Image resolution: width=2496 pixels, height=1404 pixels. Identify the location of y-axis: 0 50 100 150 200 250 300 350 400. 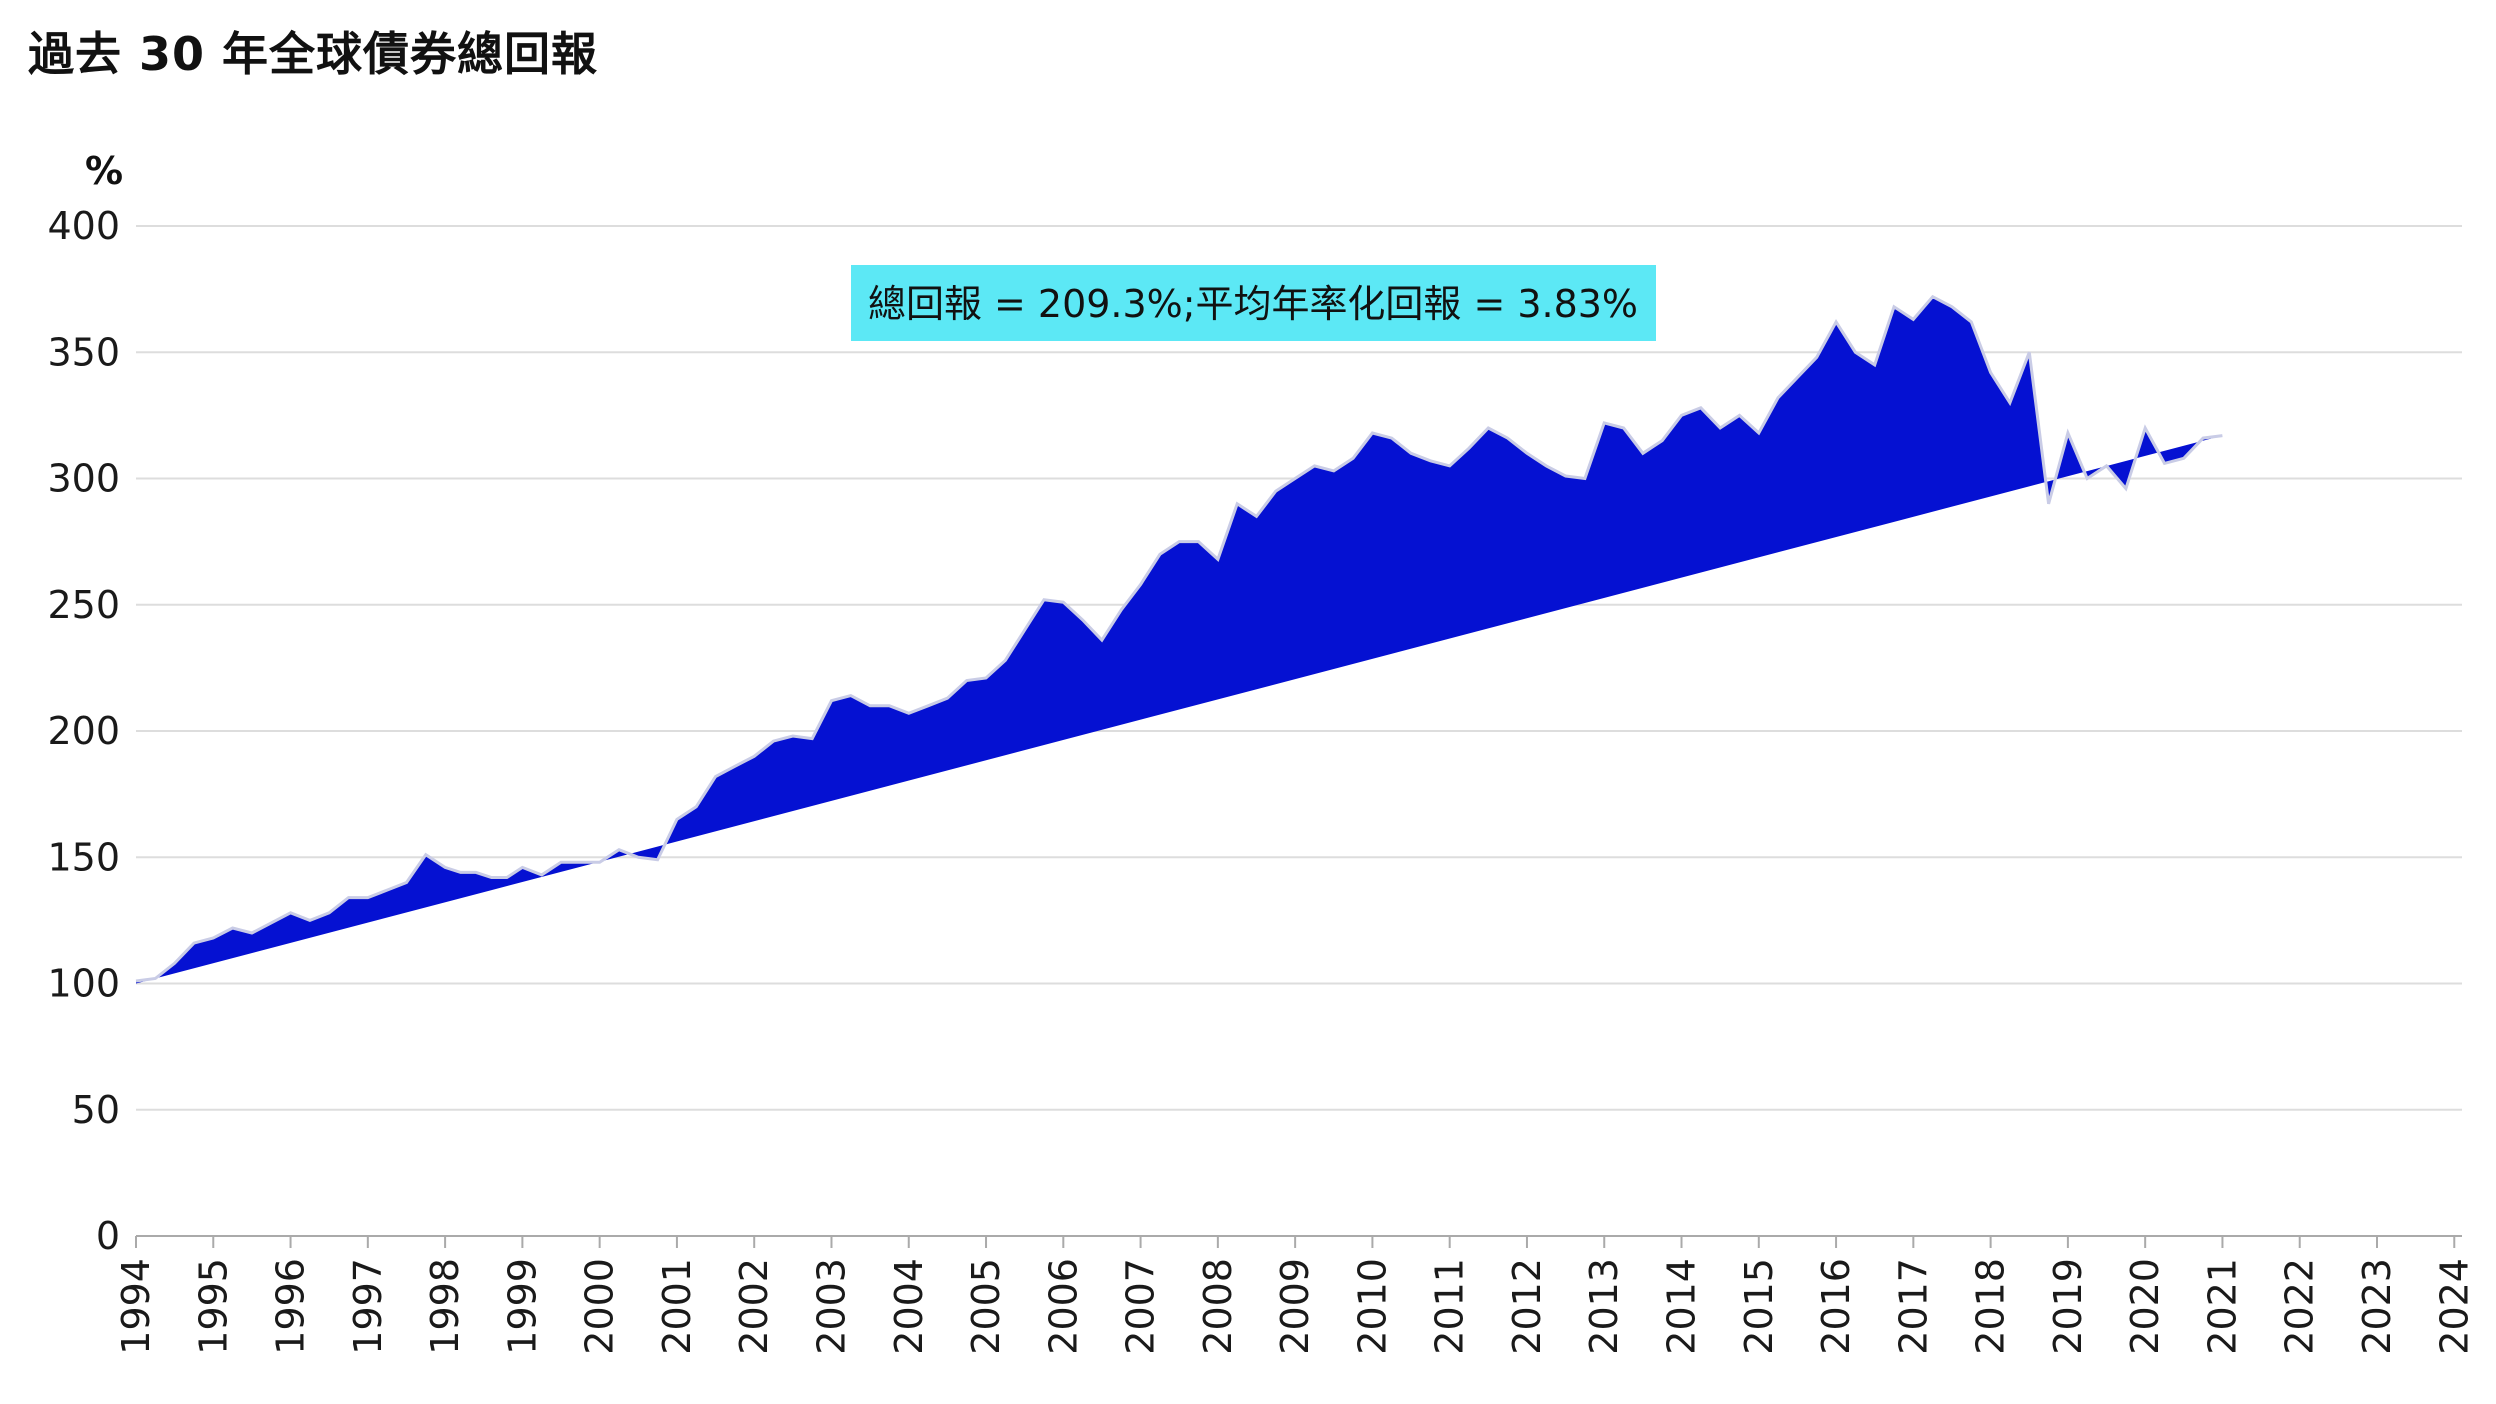
(83, 731).